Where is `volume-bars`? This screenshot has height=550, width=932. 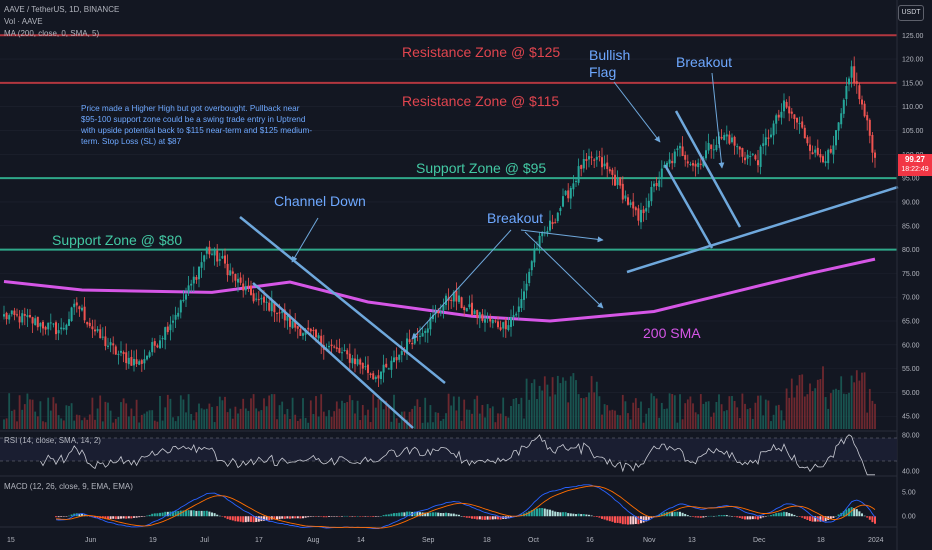 volume-bars is located at coordinates (439, 397).